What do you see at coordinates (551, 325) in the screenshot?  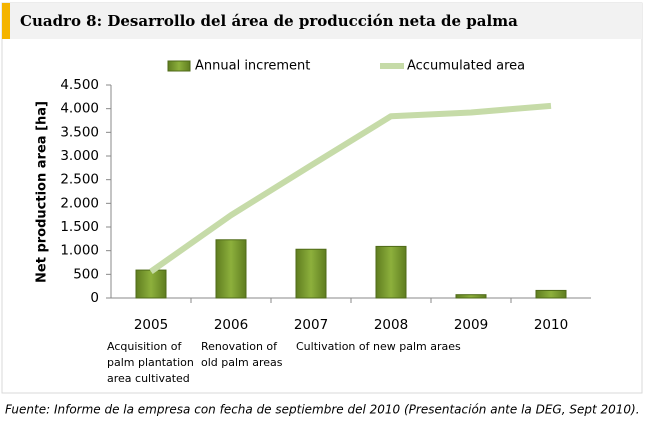 I see `x-tick-label: 2010` at bounding box center [551, 325].